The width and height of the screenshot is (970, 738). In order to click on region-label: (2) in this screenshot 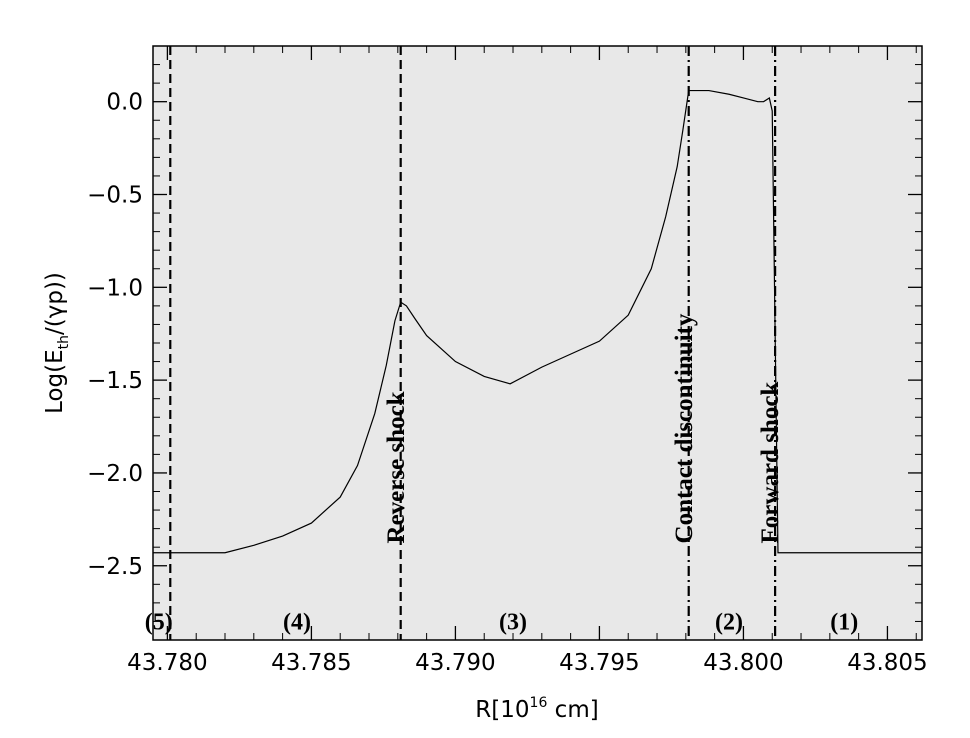, I will do `click(729, 622)`.